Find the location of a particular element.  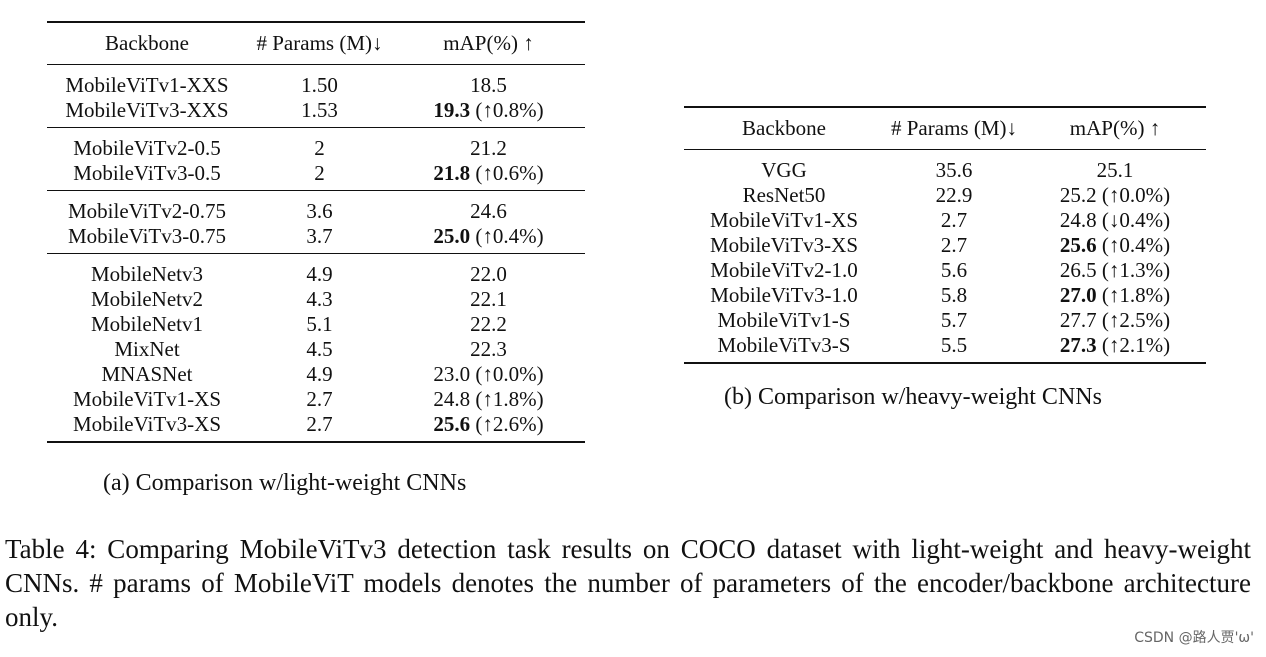

cell-map: 26.5 (↑1.3%) is located at coordinates (1115, 270).